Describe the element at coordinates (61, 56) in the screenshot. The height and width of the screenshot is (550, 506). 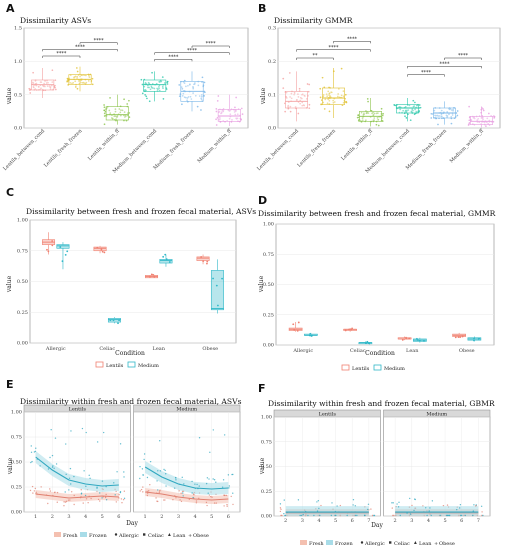
I see `significance-bracket` at that location.